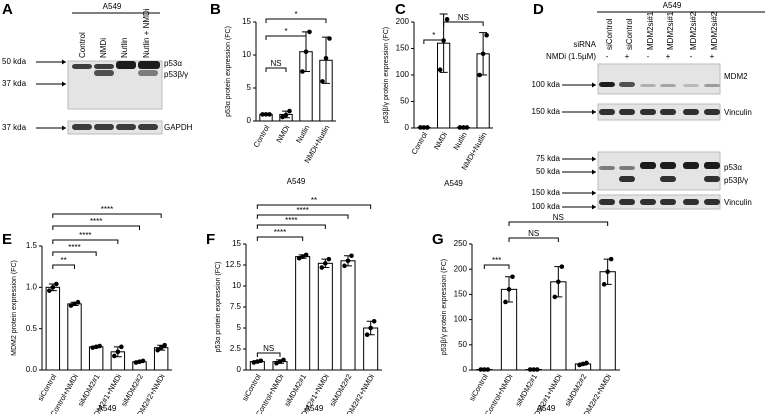 The height and width of the screenshot is (414, 765). What do you see at coordinates (438, 239) in the screenshot?
I see `panel-letter: G` at bounding box center [438, 239].